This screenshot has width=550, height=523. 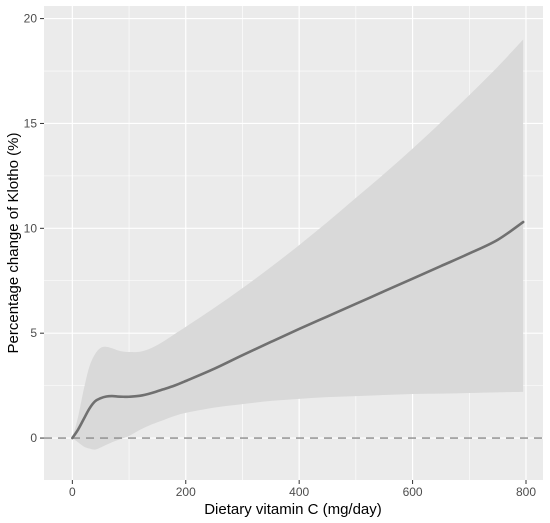 What do you see at coordinates (13, 243) in the screenshot?
I see `y-axis-title: Percentage change of Klotho (%)` at bounding box center [13, 243].